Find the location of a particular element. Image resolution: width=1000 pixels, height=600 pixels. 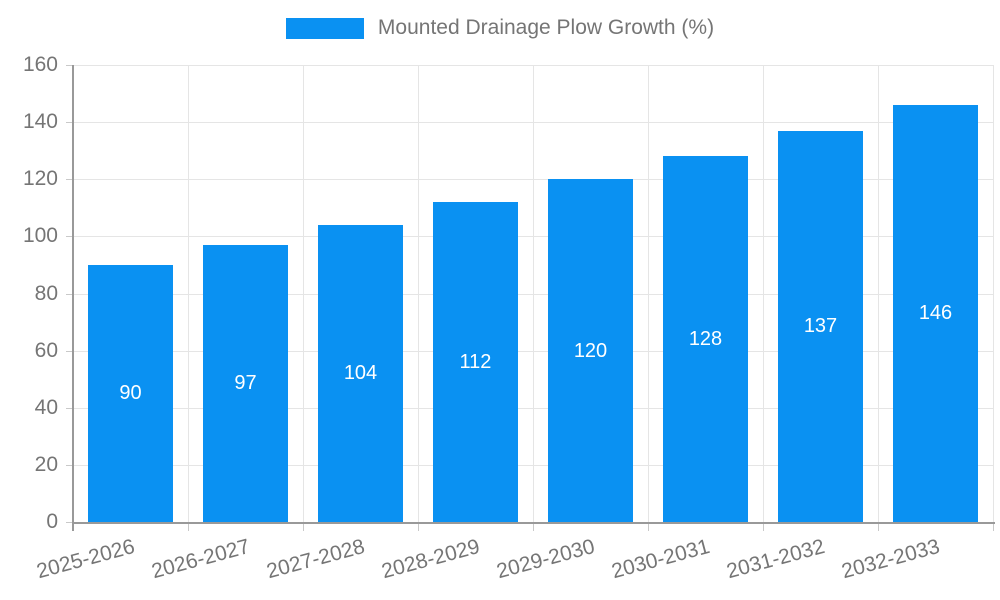

bar-2032-2033 is located at coordinates (935, 313).